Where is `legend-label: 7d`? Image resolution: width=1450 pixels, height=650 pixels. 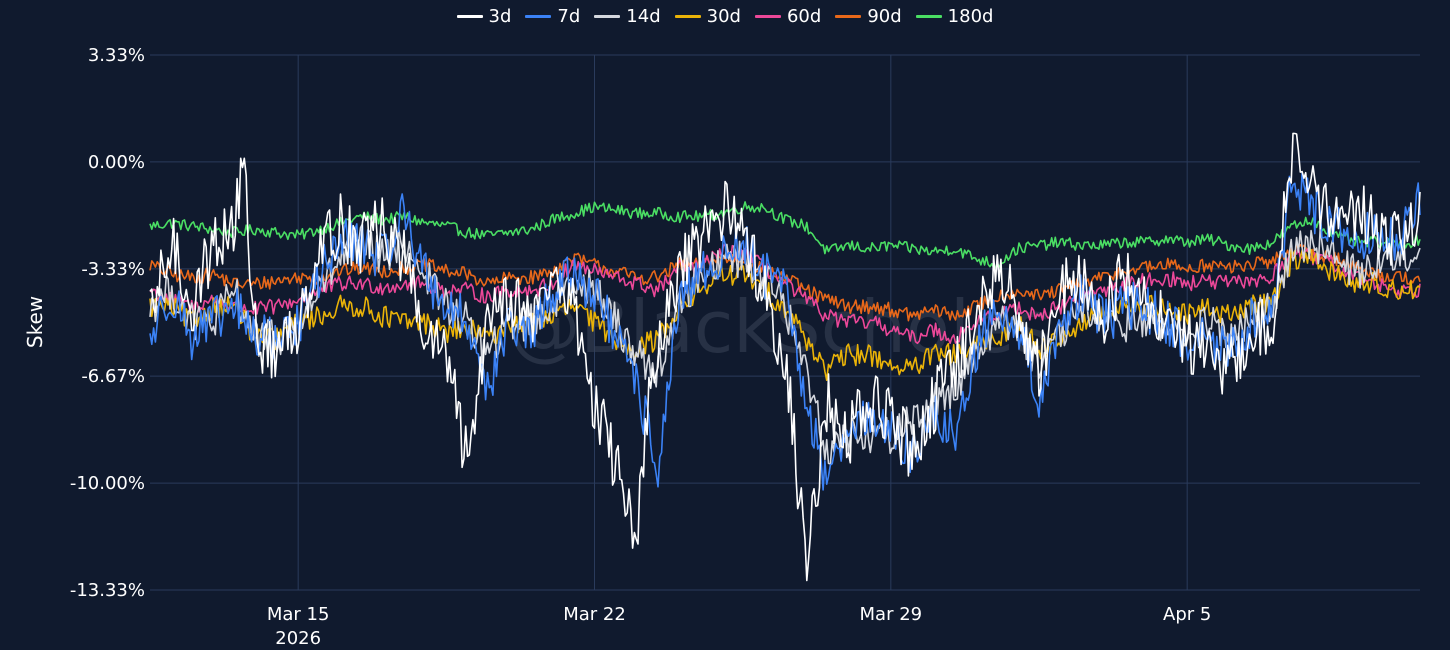
legend-label: 7d is located at coordinates (569, 16).